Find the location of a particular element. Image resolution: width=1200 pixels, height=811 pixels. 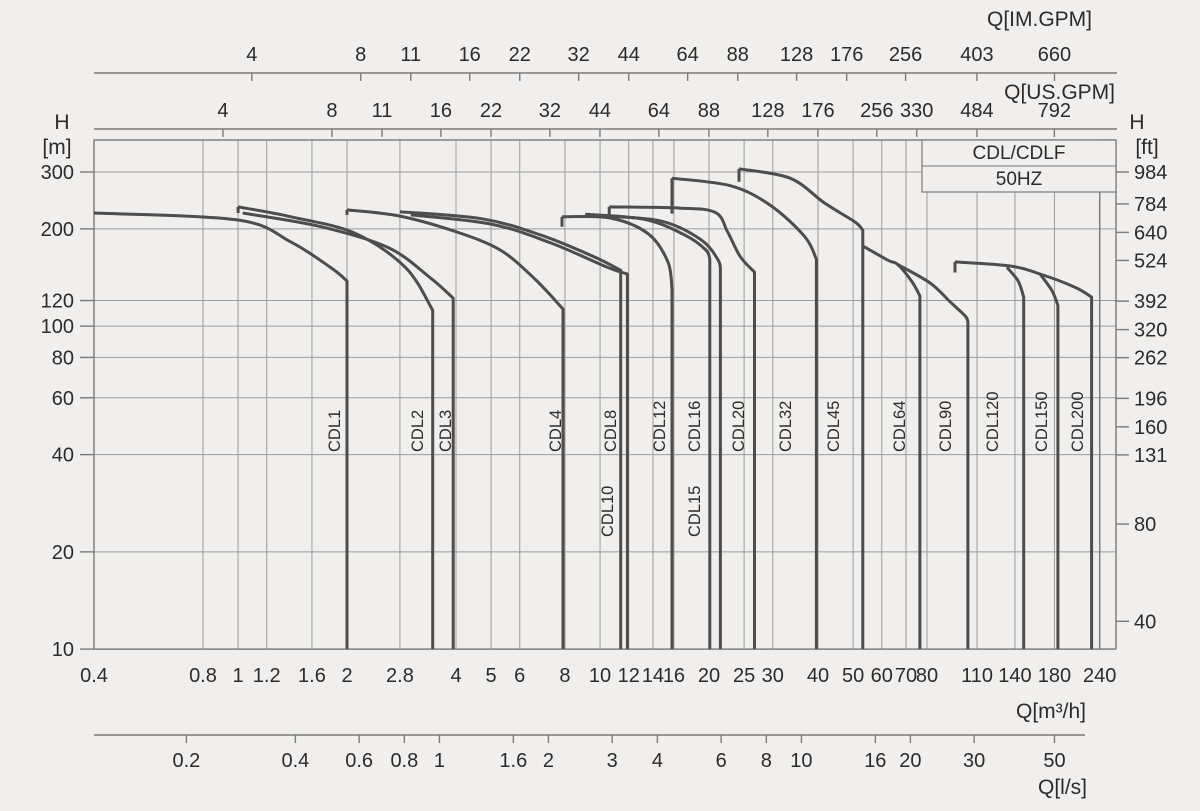

us-gpm-axis-tick-label: 128 is located at coordinates (767, 111).